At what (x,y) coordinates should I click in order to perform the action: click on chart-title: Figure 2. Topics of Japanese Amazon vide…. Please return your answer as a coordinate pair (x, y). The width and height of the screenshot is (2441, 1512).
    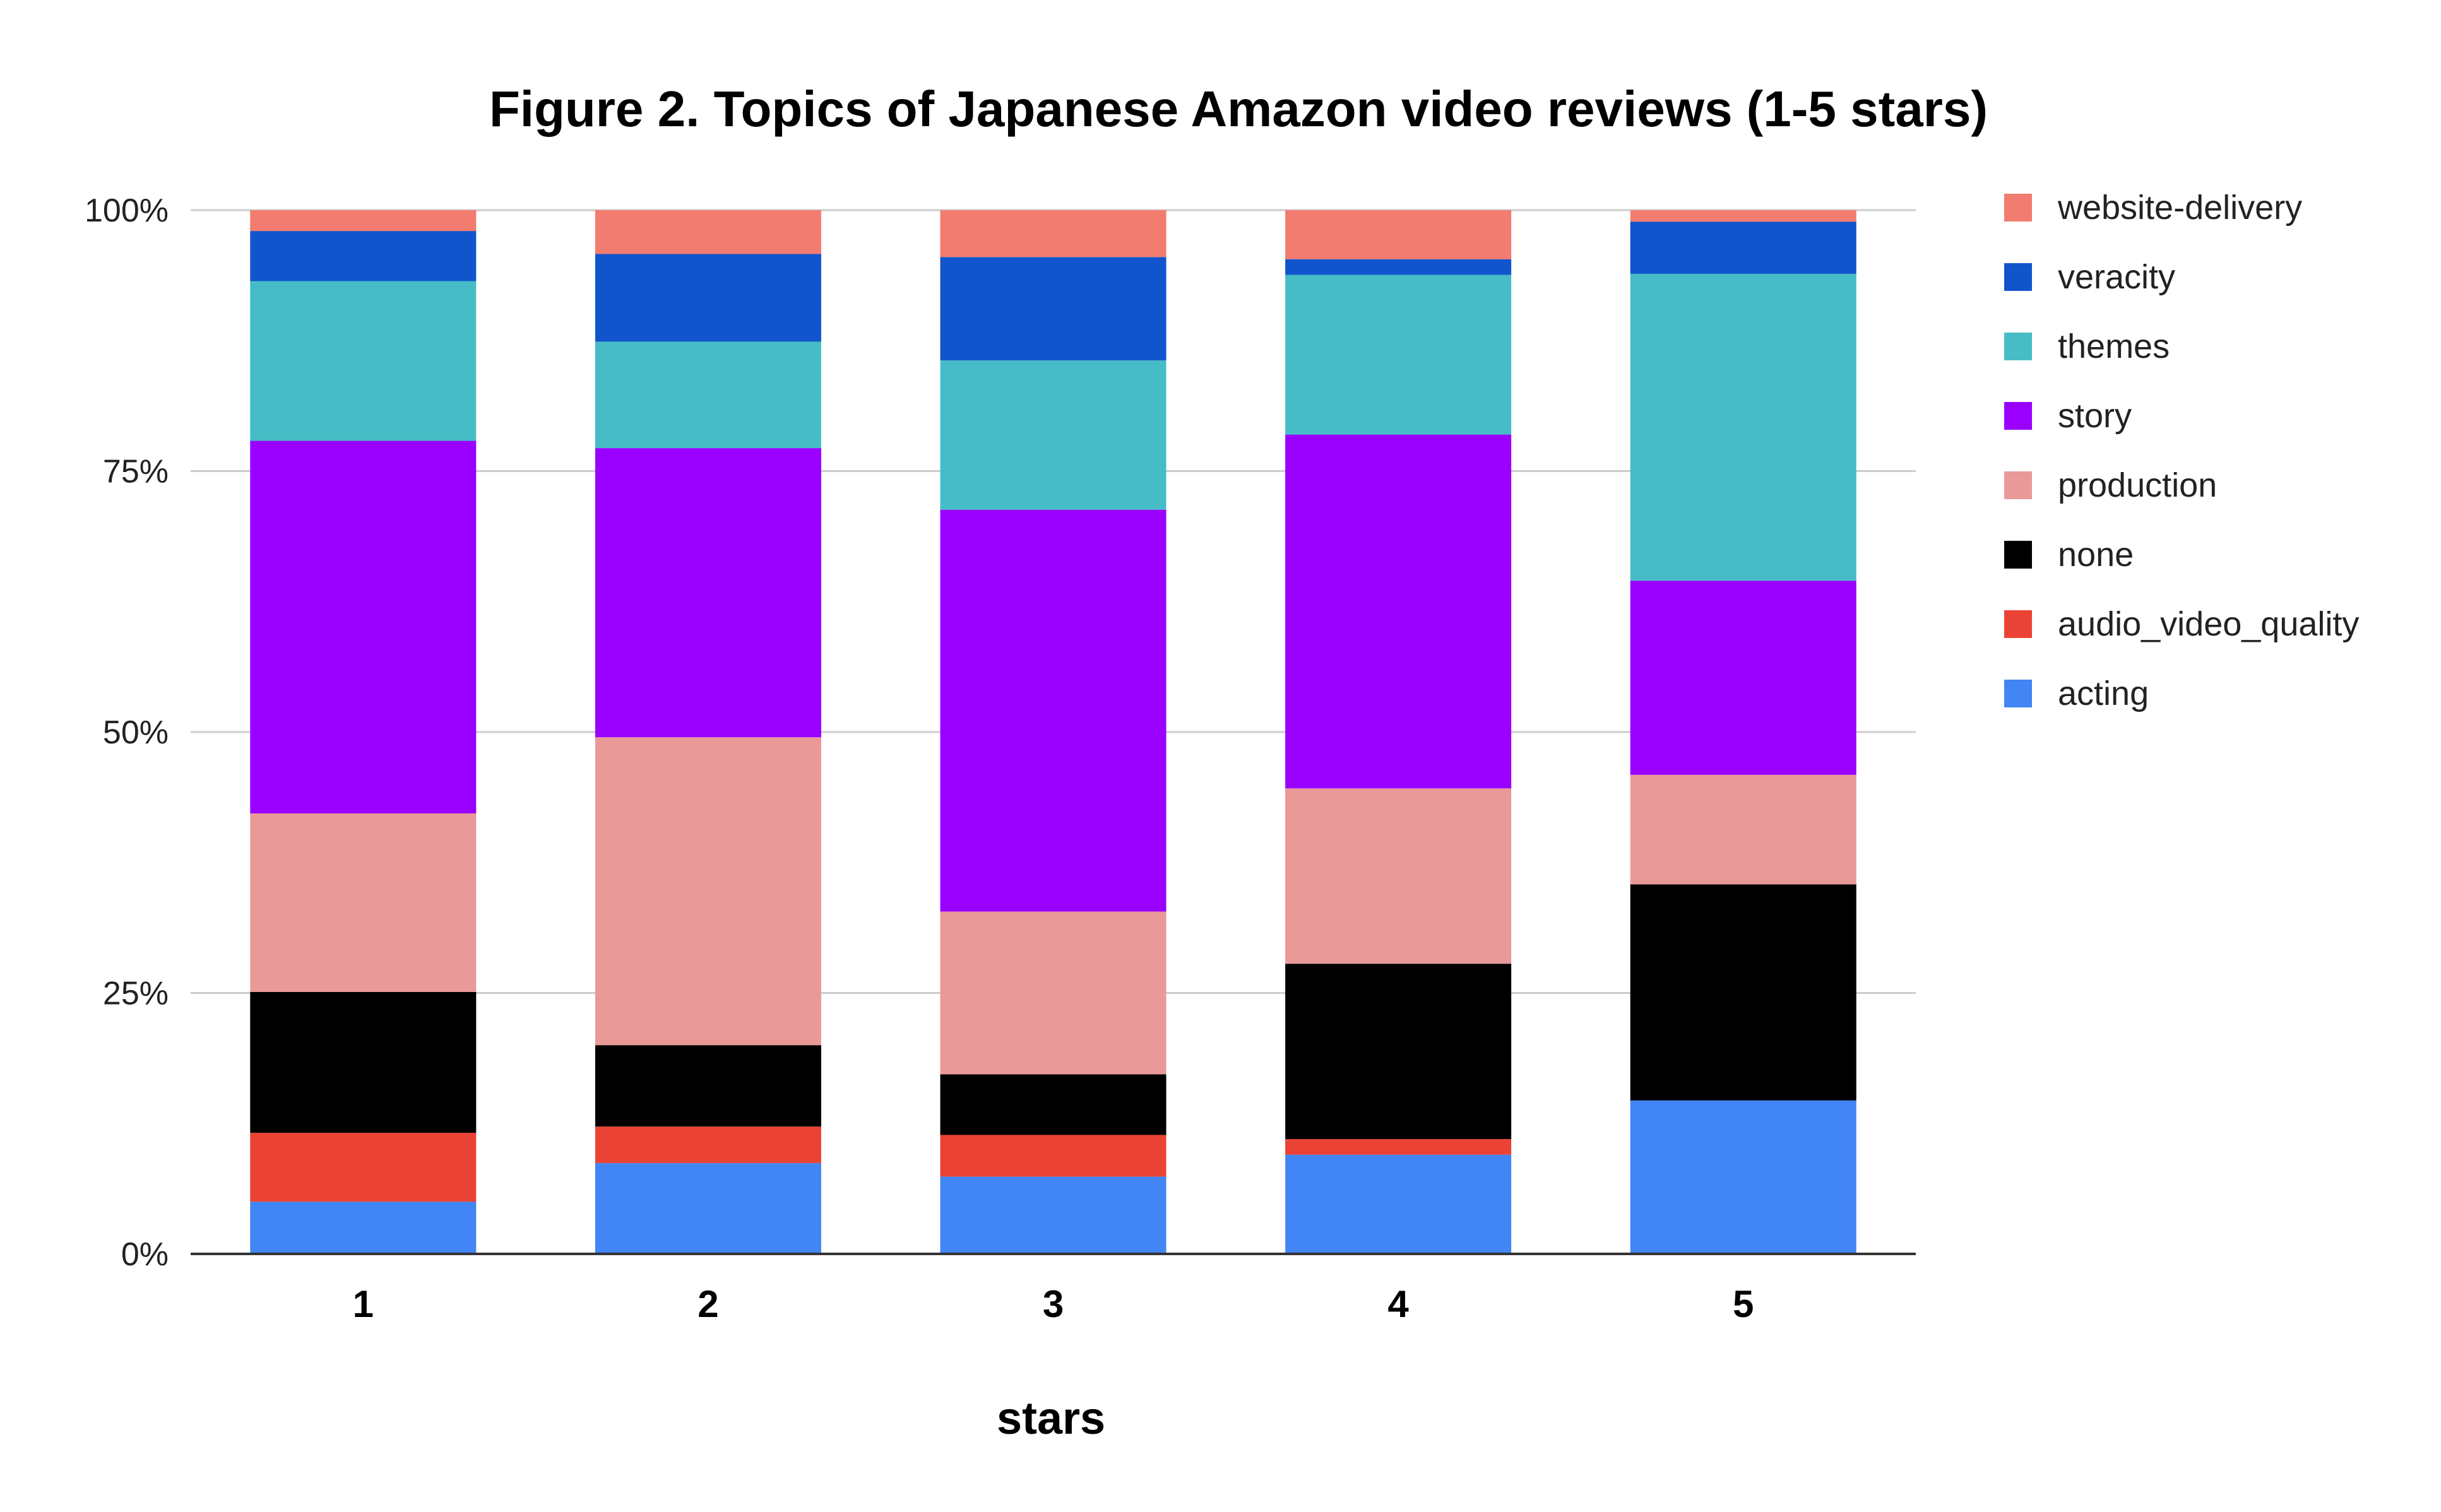
    Looking at the image, I should click on (1238, 109).